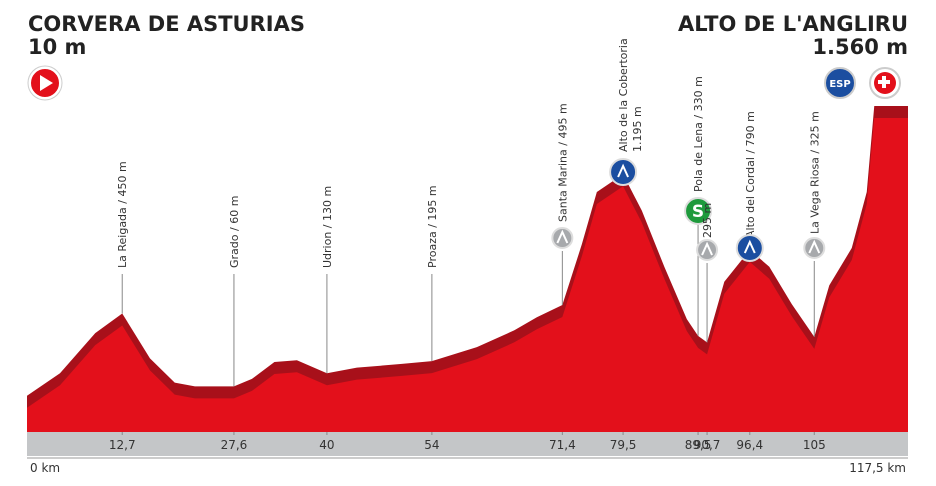  I want to click on waypoint-icon-label: S, so click(698, 212).